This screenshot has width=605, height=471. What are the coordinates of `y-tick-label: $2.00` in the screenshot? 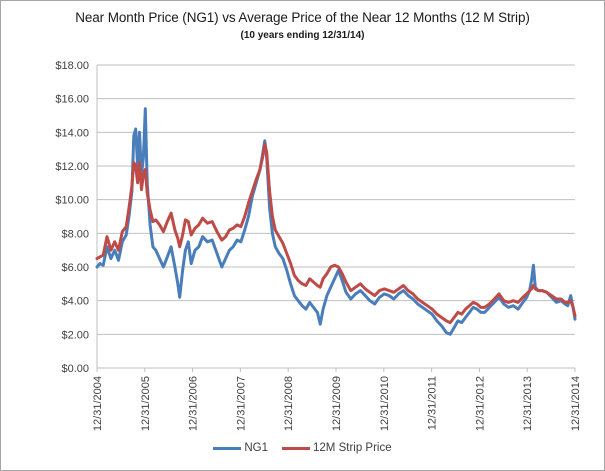 It's located at (75, 335).